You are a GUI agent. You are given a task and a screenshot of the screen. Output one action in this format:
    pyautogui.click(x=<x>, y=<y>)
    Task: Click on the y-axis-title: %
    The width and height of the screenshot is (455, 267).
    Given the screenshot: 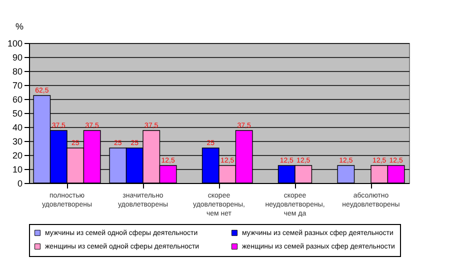 What is the action you would take?
    pyautogui.click(x=20, y=27)
    